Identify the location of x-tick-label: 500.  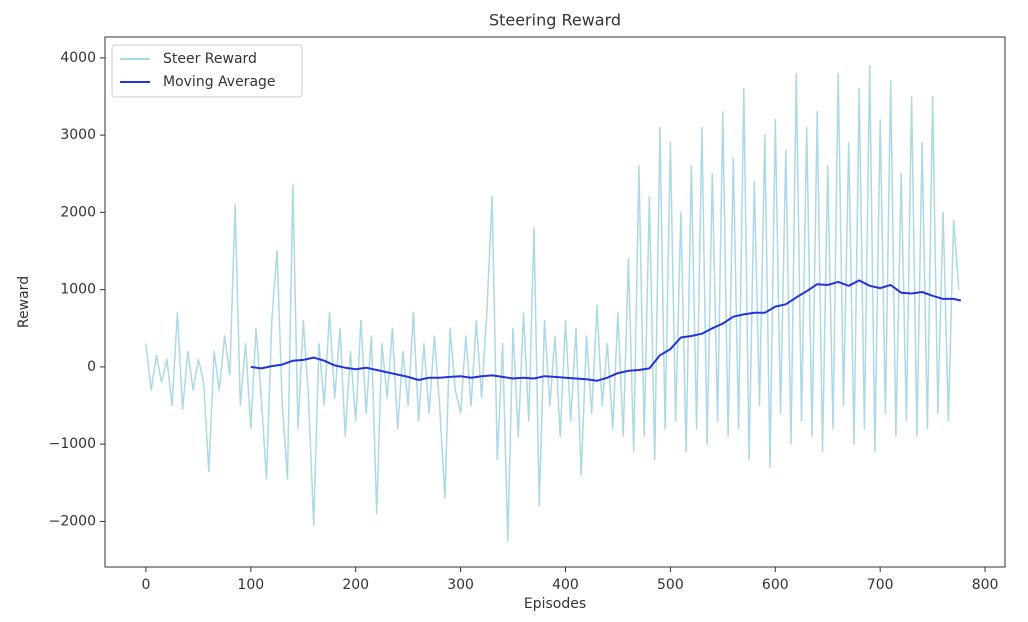
(670, 585).